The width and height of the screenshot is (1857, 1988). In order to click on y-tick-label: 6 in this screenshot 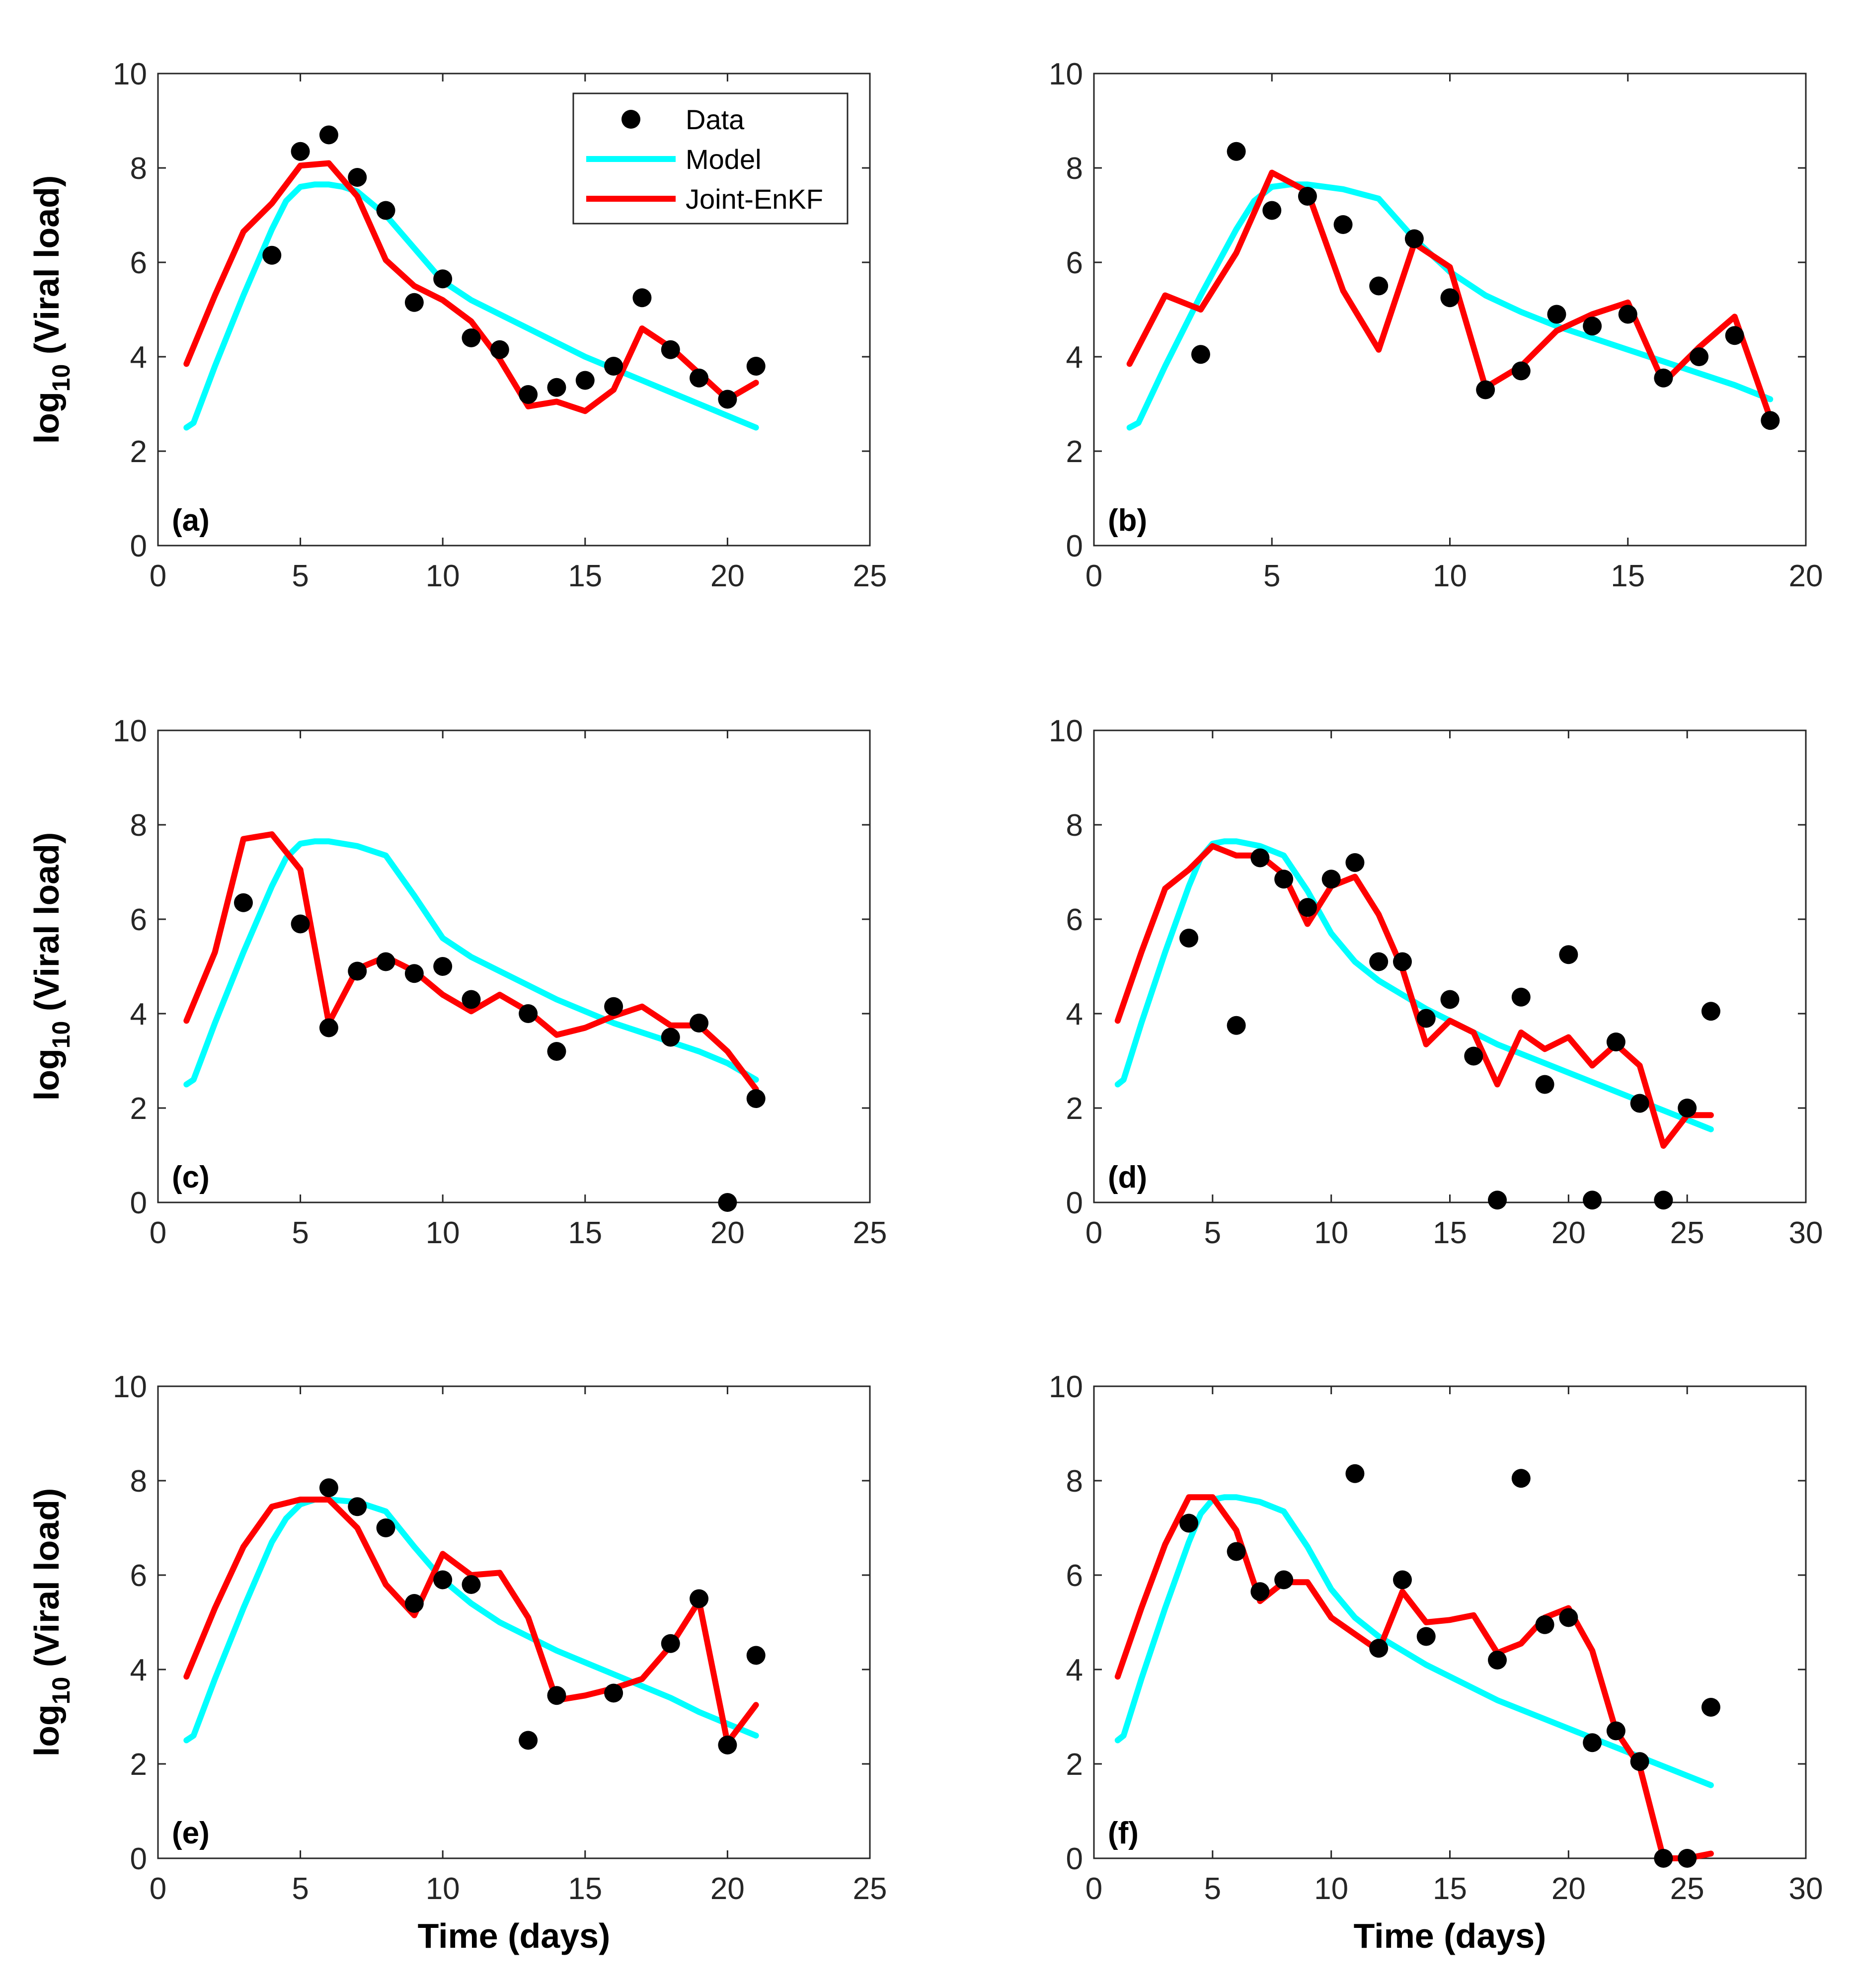, I will do `click(1075, 263)`.